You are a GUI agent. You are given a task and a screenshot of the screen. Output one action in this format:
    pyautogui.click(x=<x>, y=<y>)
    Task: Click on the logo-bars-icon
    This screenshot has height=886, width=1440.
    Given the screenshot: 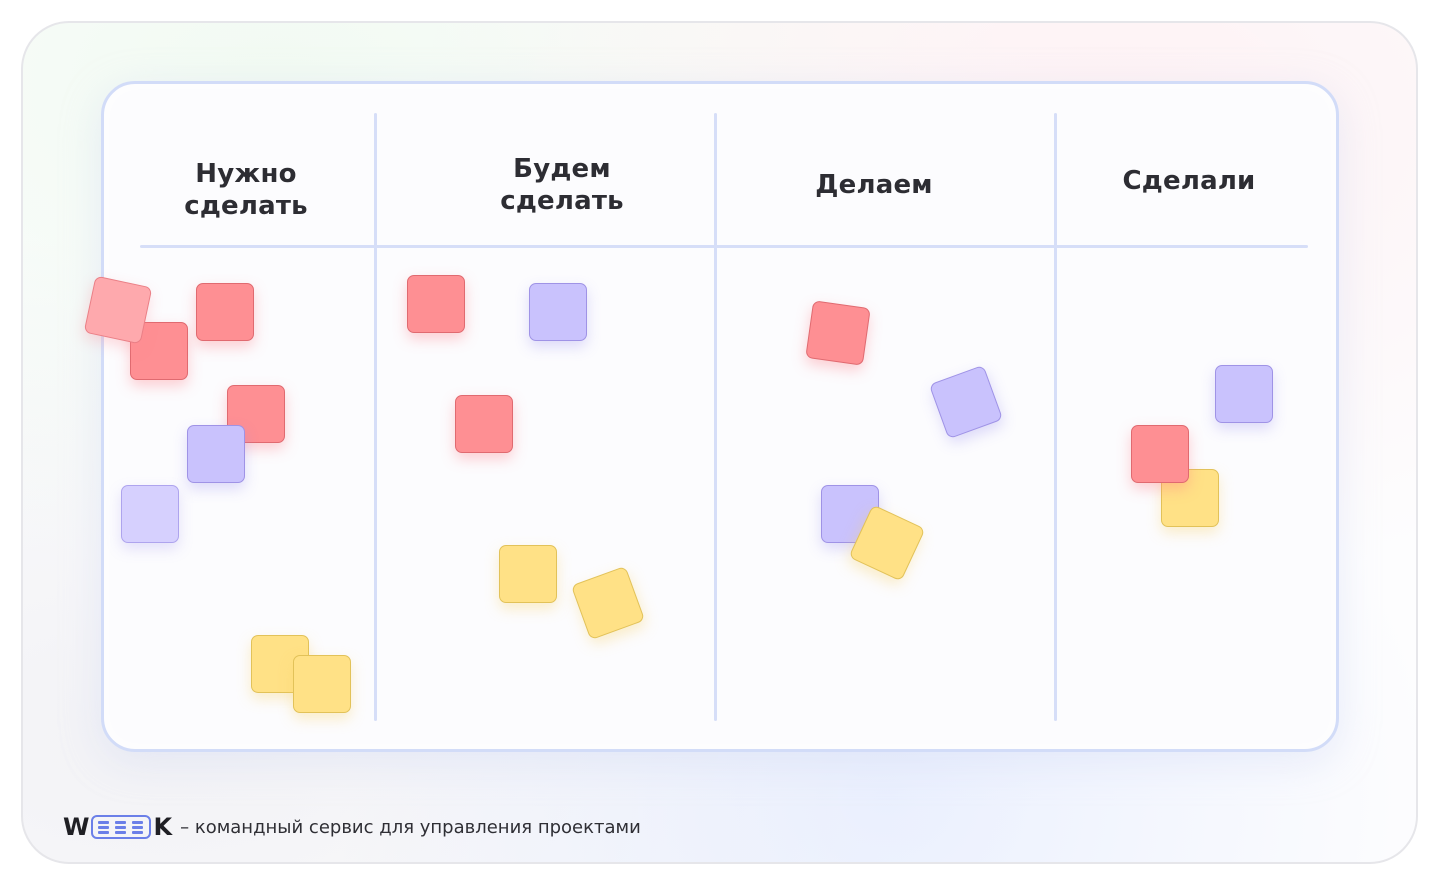 What is the action you would take?
    pyautogui.click(x=121, y=827)
    